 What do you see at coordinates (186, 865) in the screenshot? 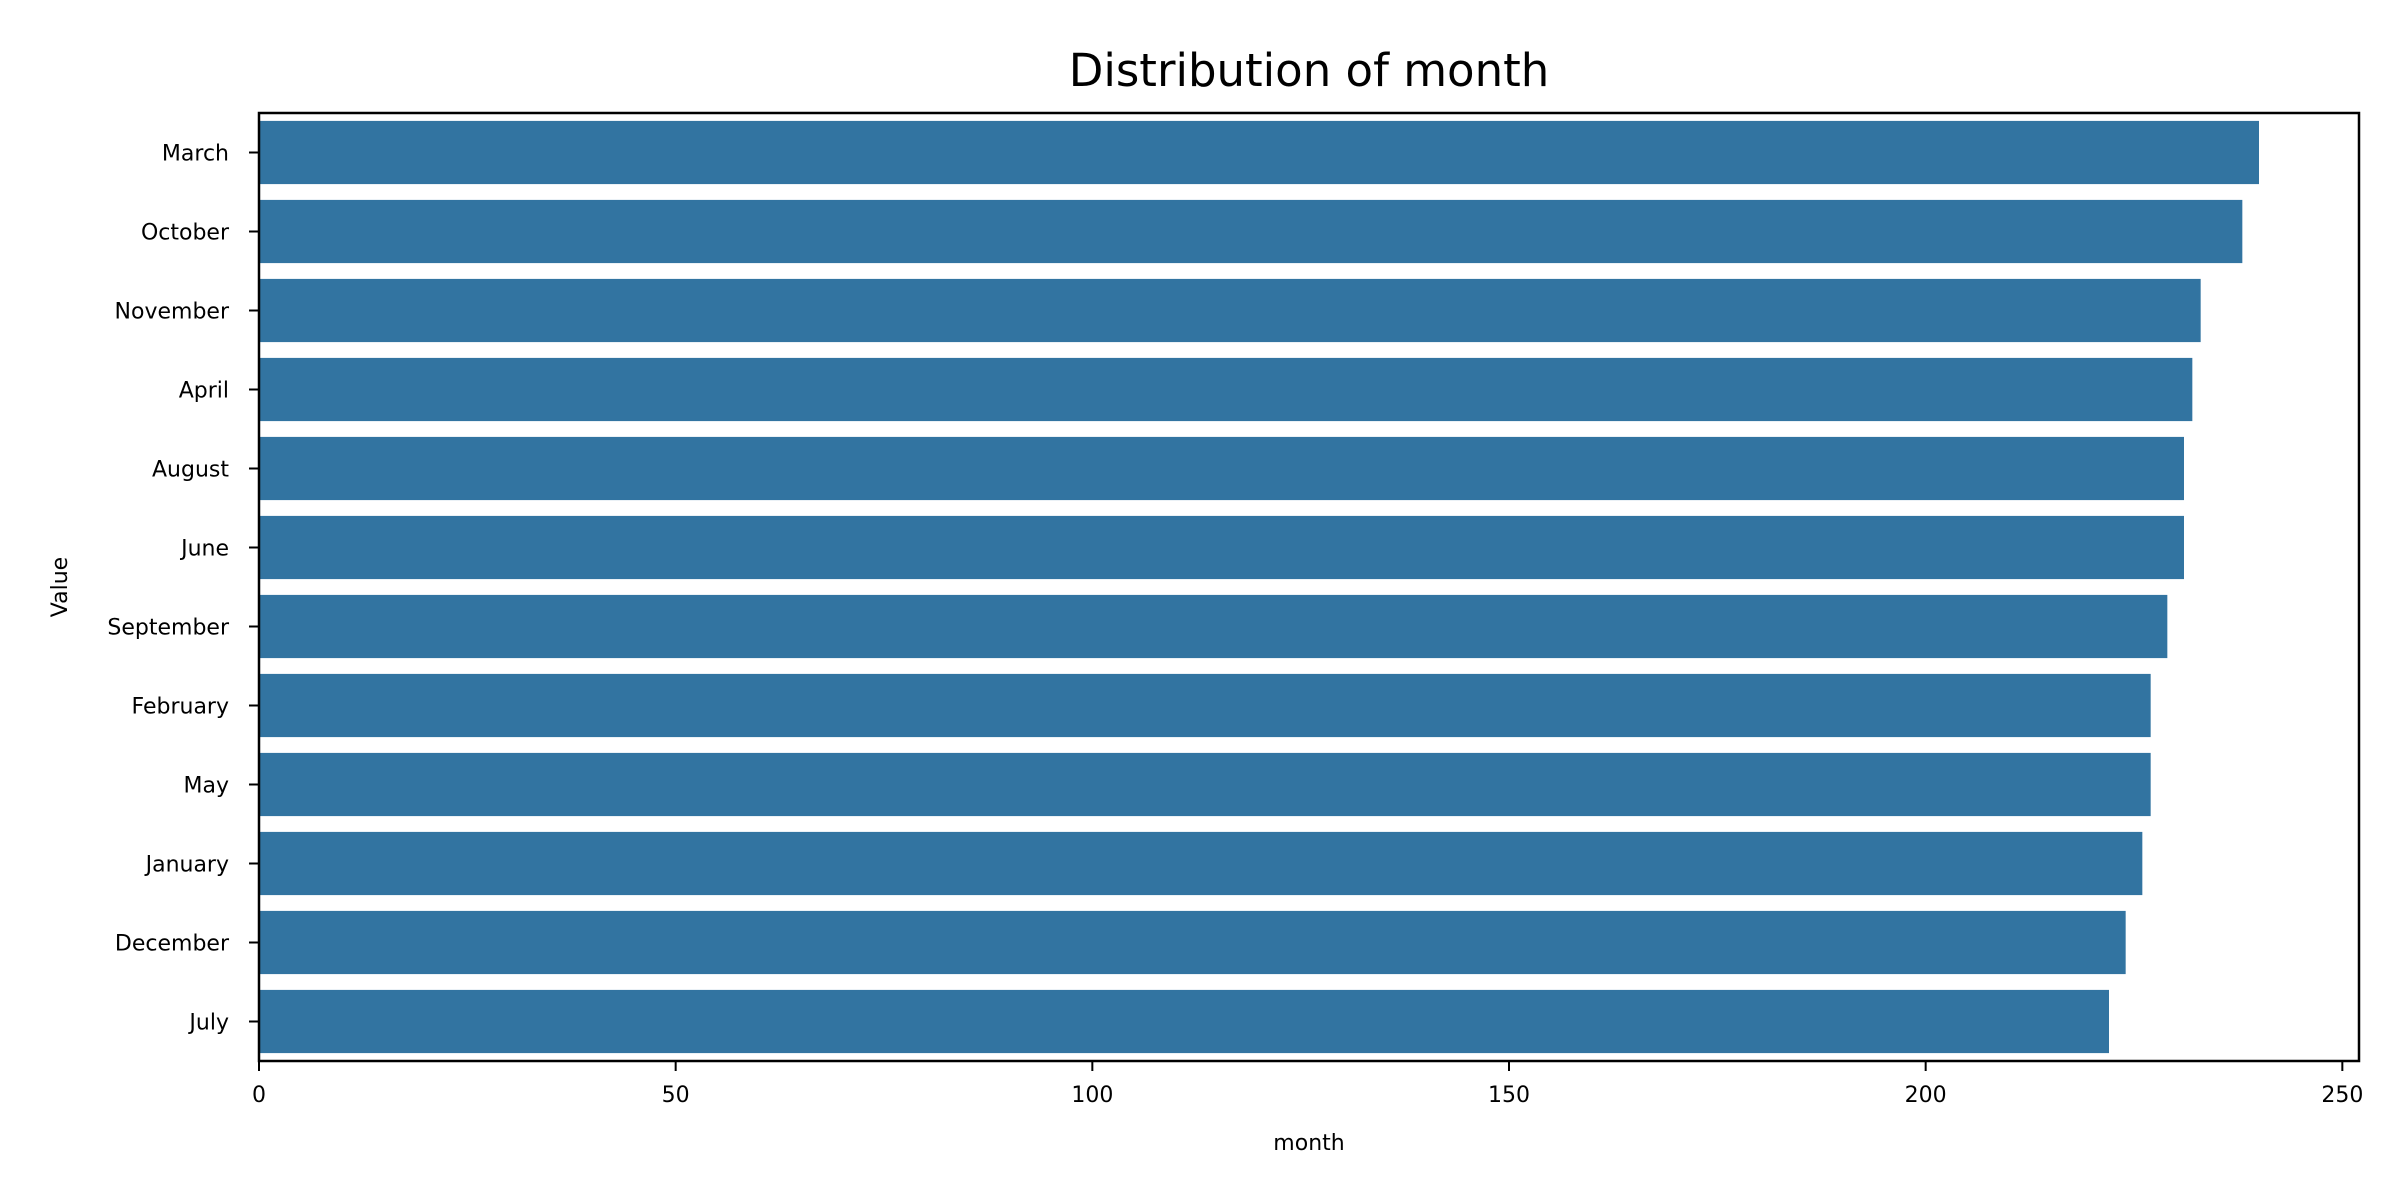
I see `y-tick-label: January` at bounding box center [186, 865].